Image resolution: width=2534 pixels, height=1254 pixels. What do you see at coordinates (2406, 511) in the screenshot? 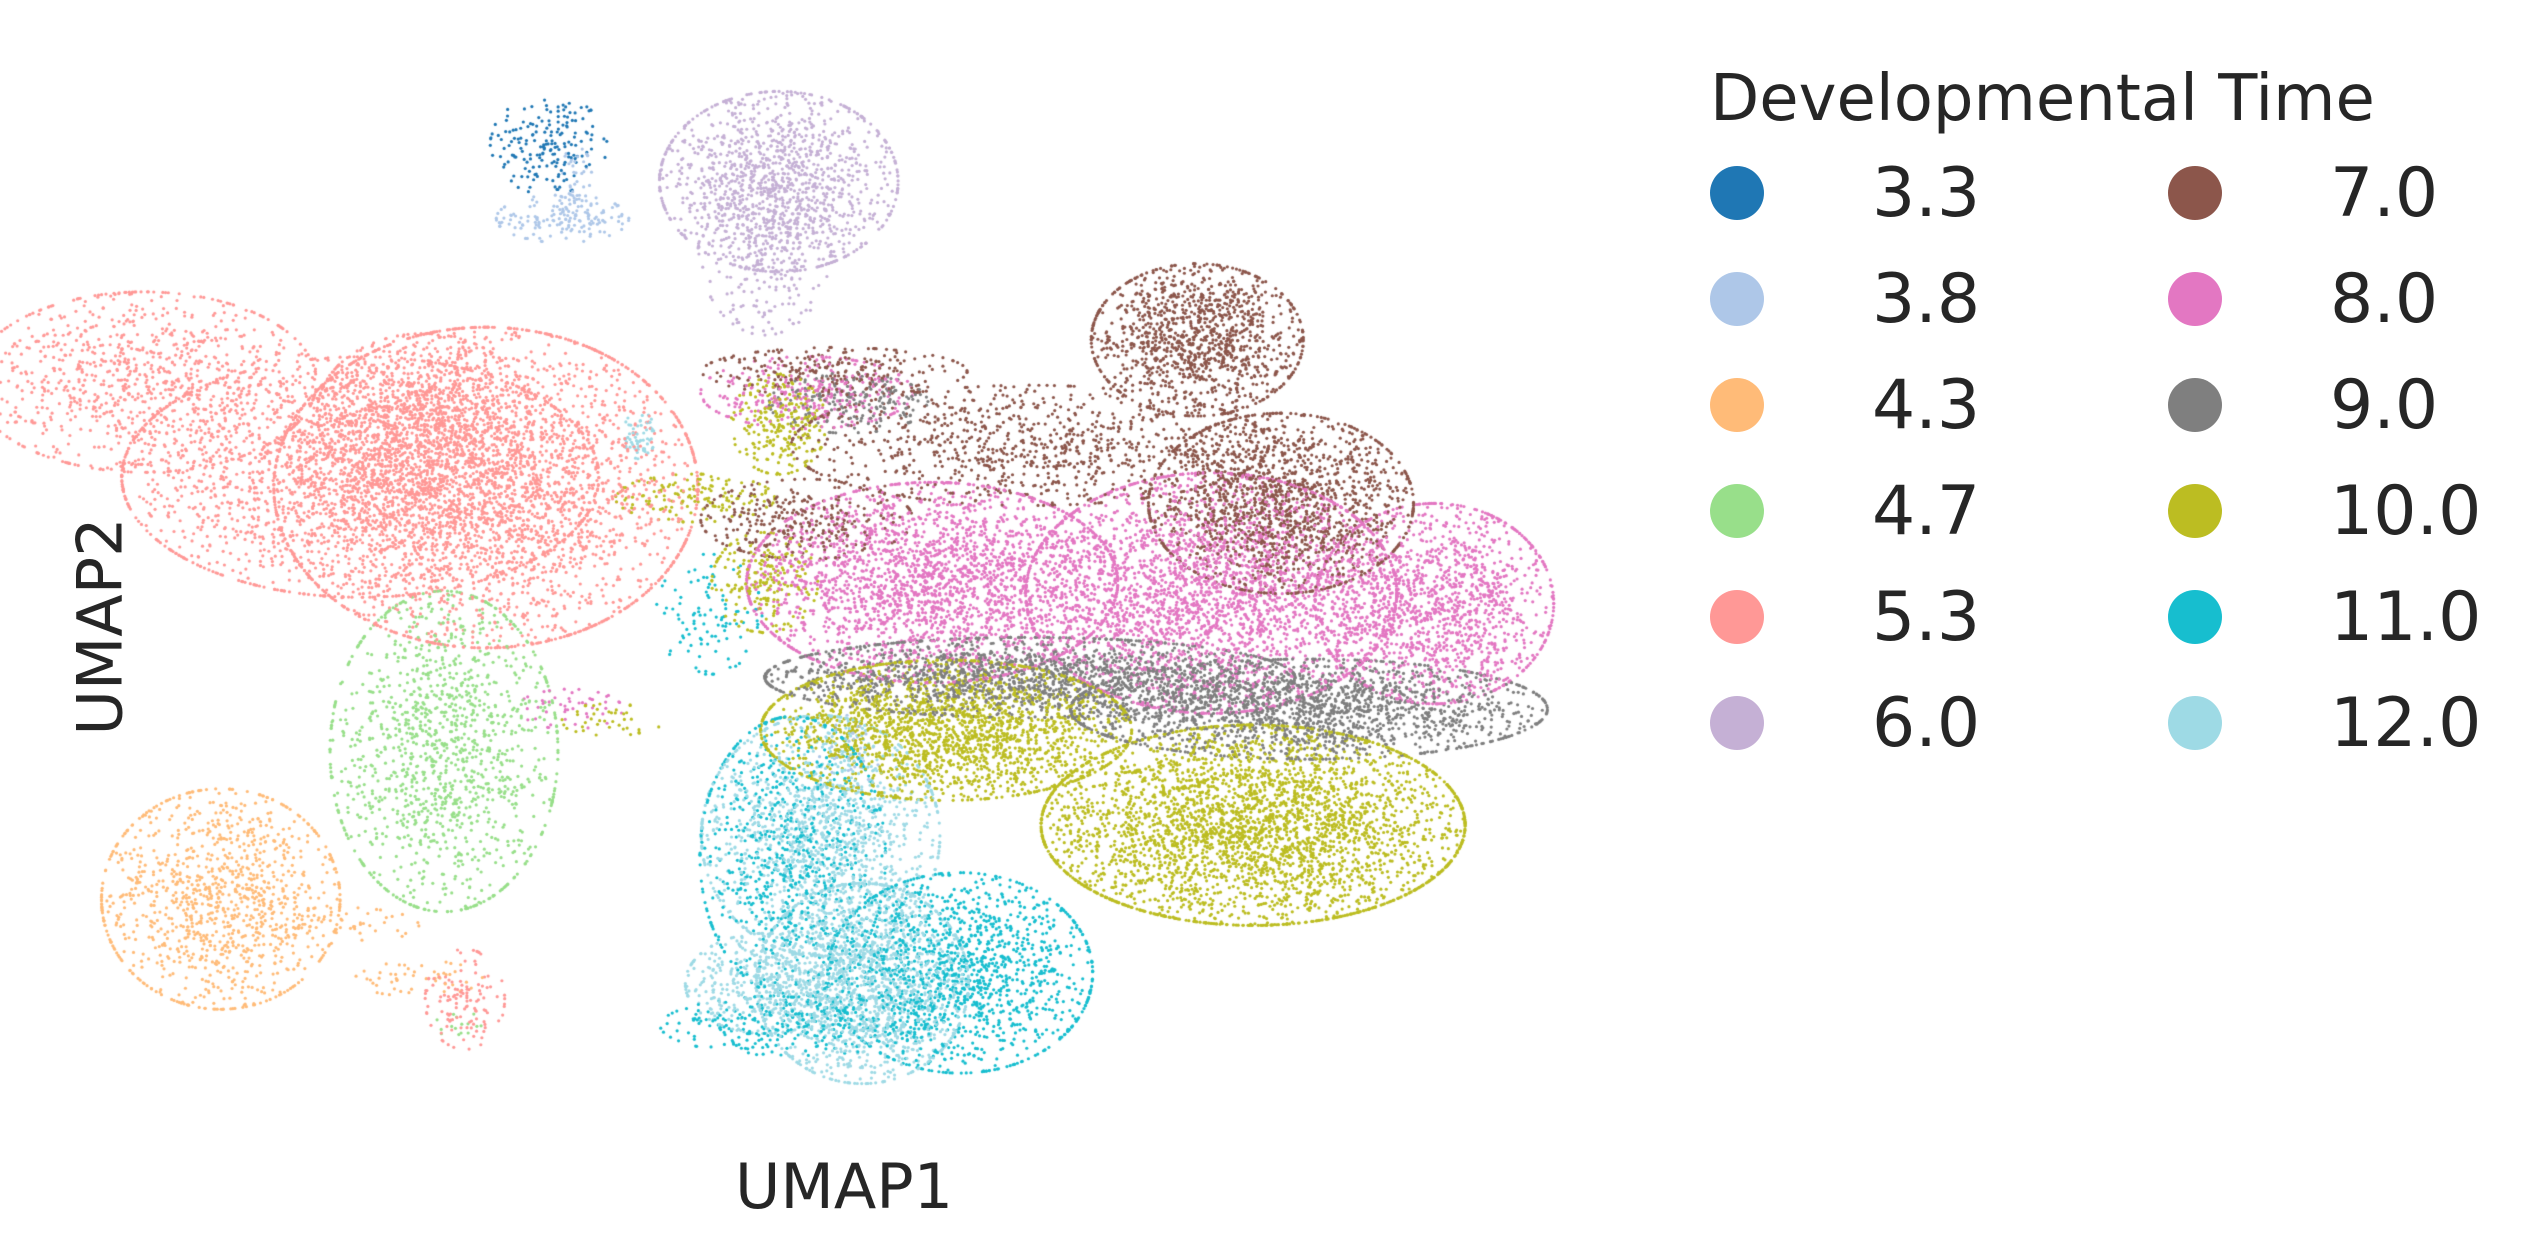
I see `legend-label: 10.0` at bounding box center [2406, 511].